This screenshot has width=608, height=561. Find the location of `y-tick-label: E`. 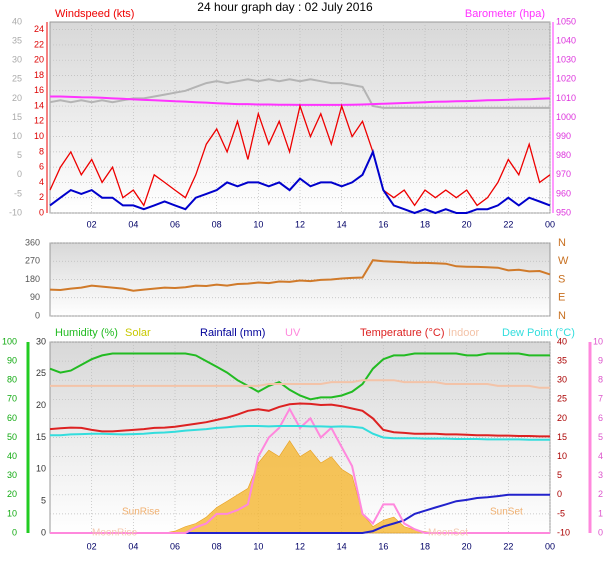

y-tick-label: E is located at coordinates (561, 298).